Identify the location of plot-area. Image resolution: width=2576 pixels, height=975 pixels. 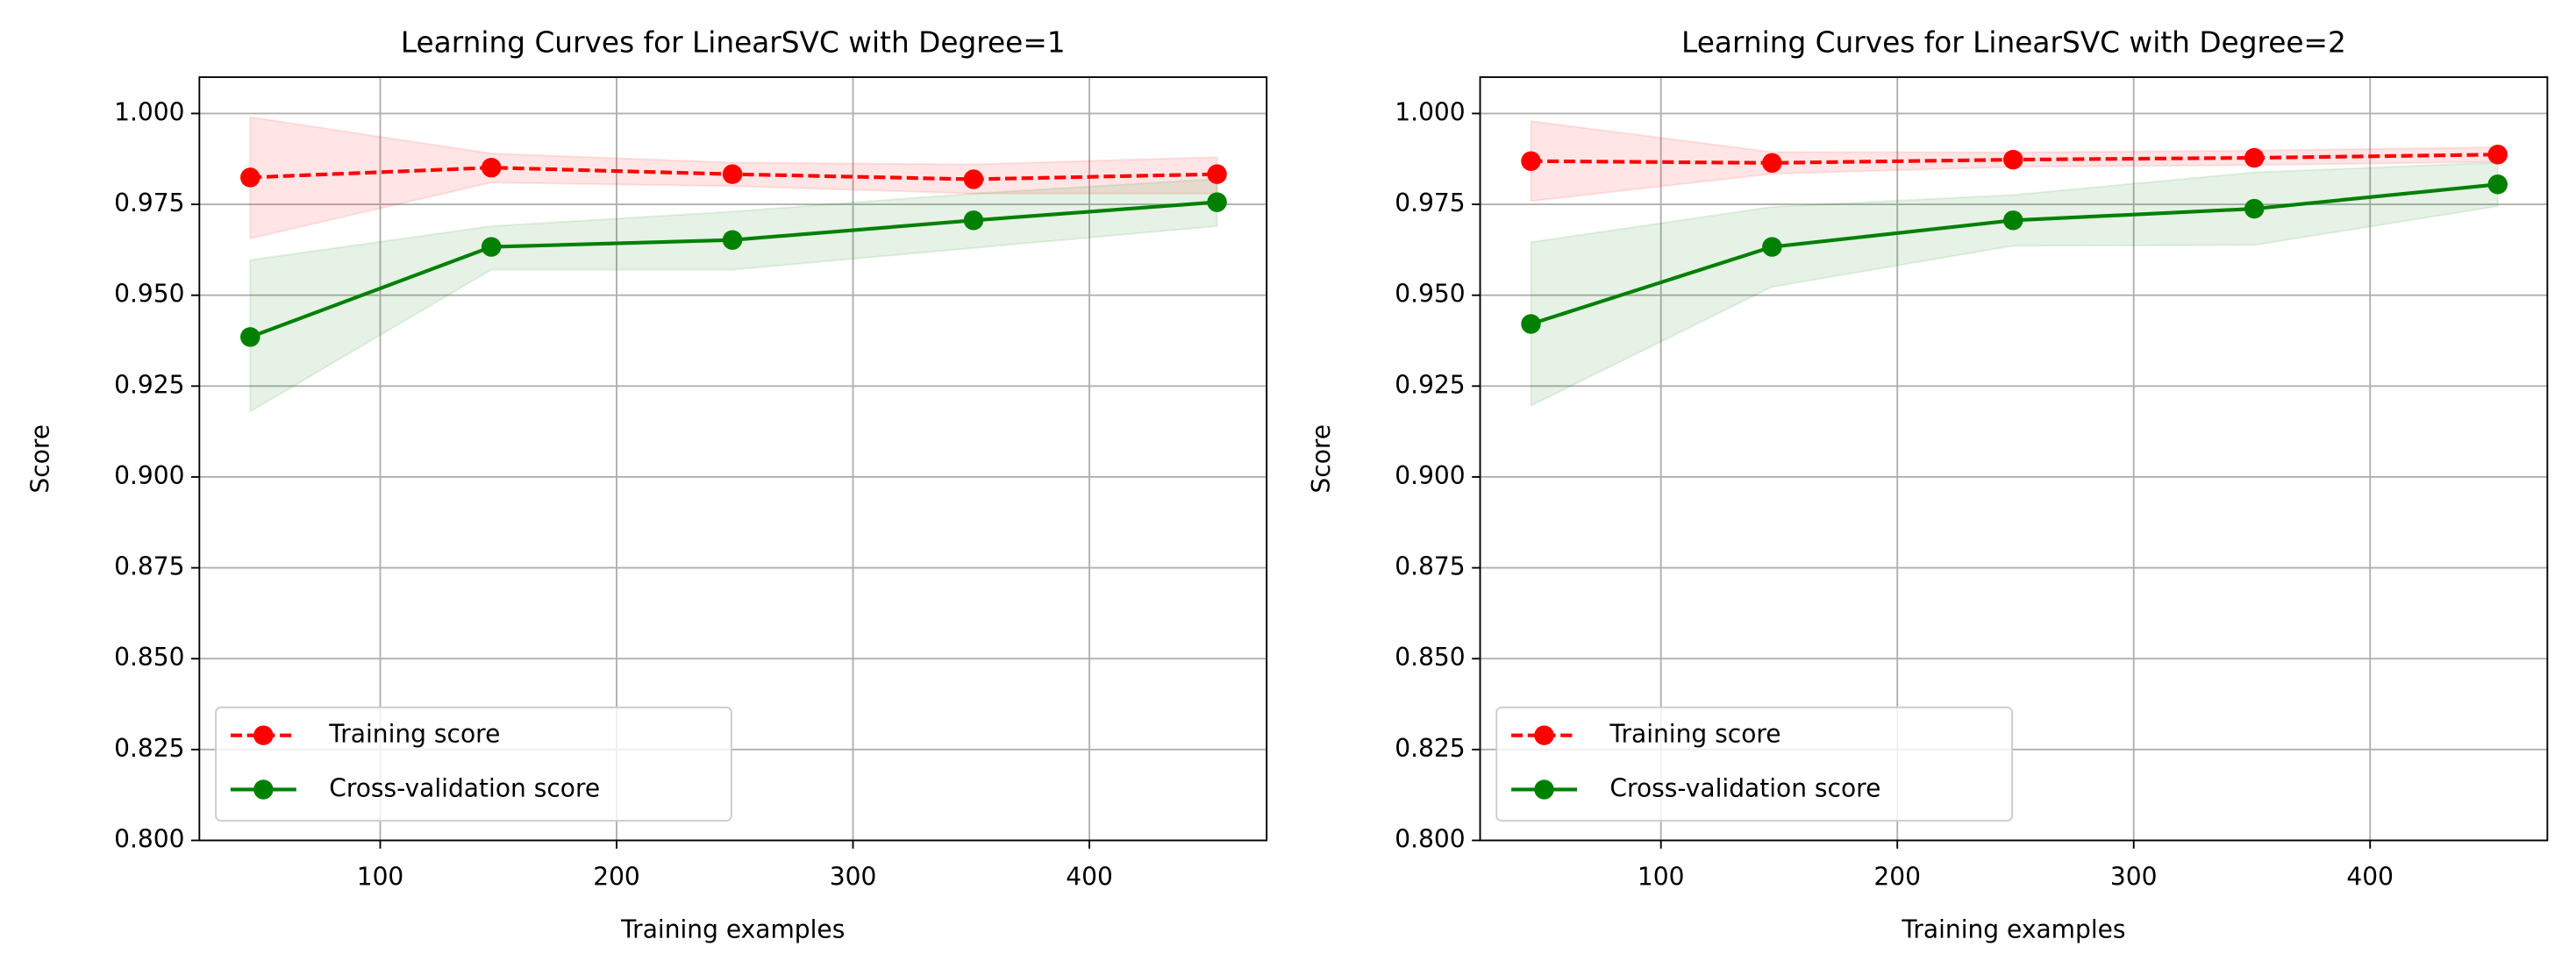
(734, 264).